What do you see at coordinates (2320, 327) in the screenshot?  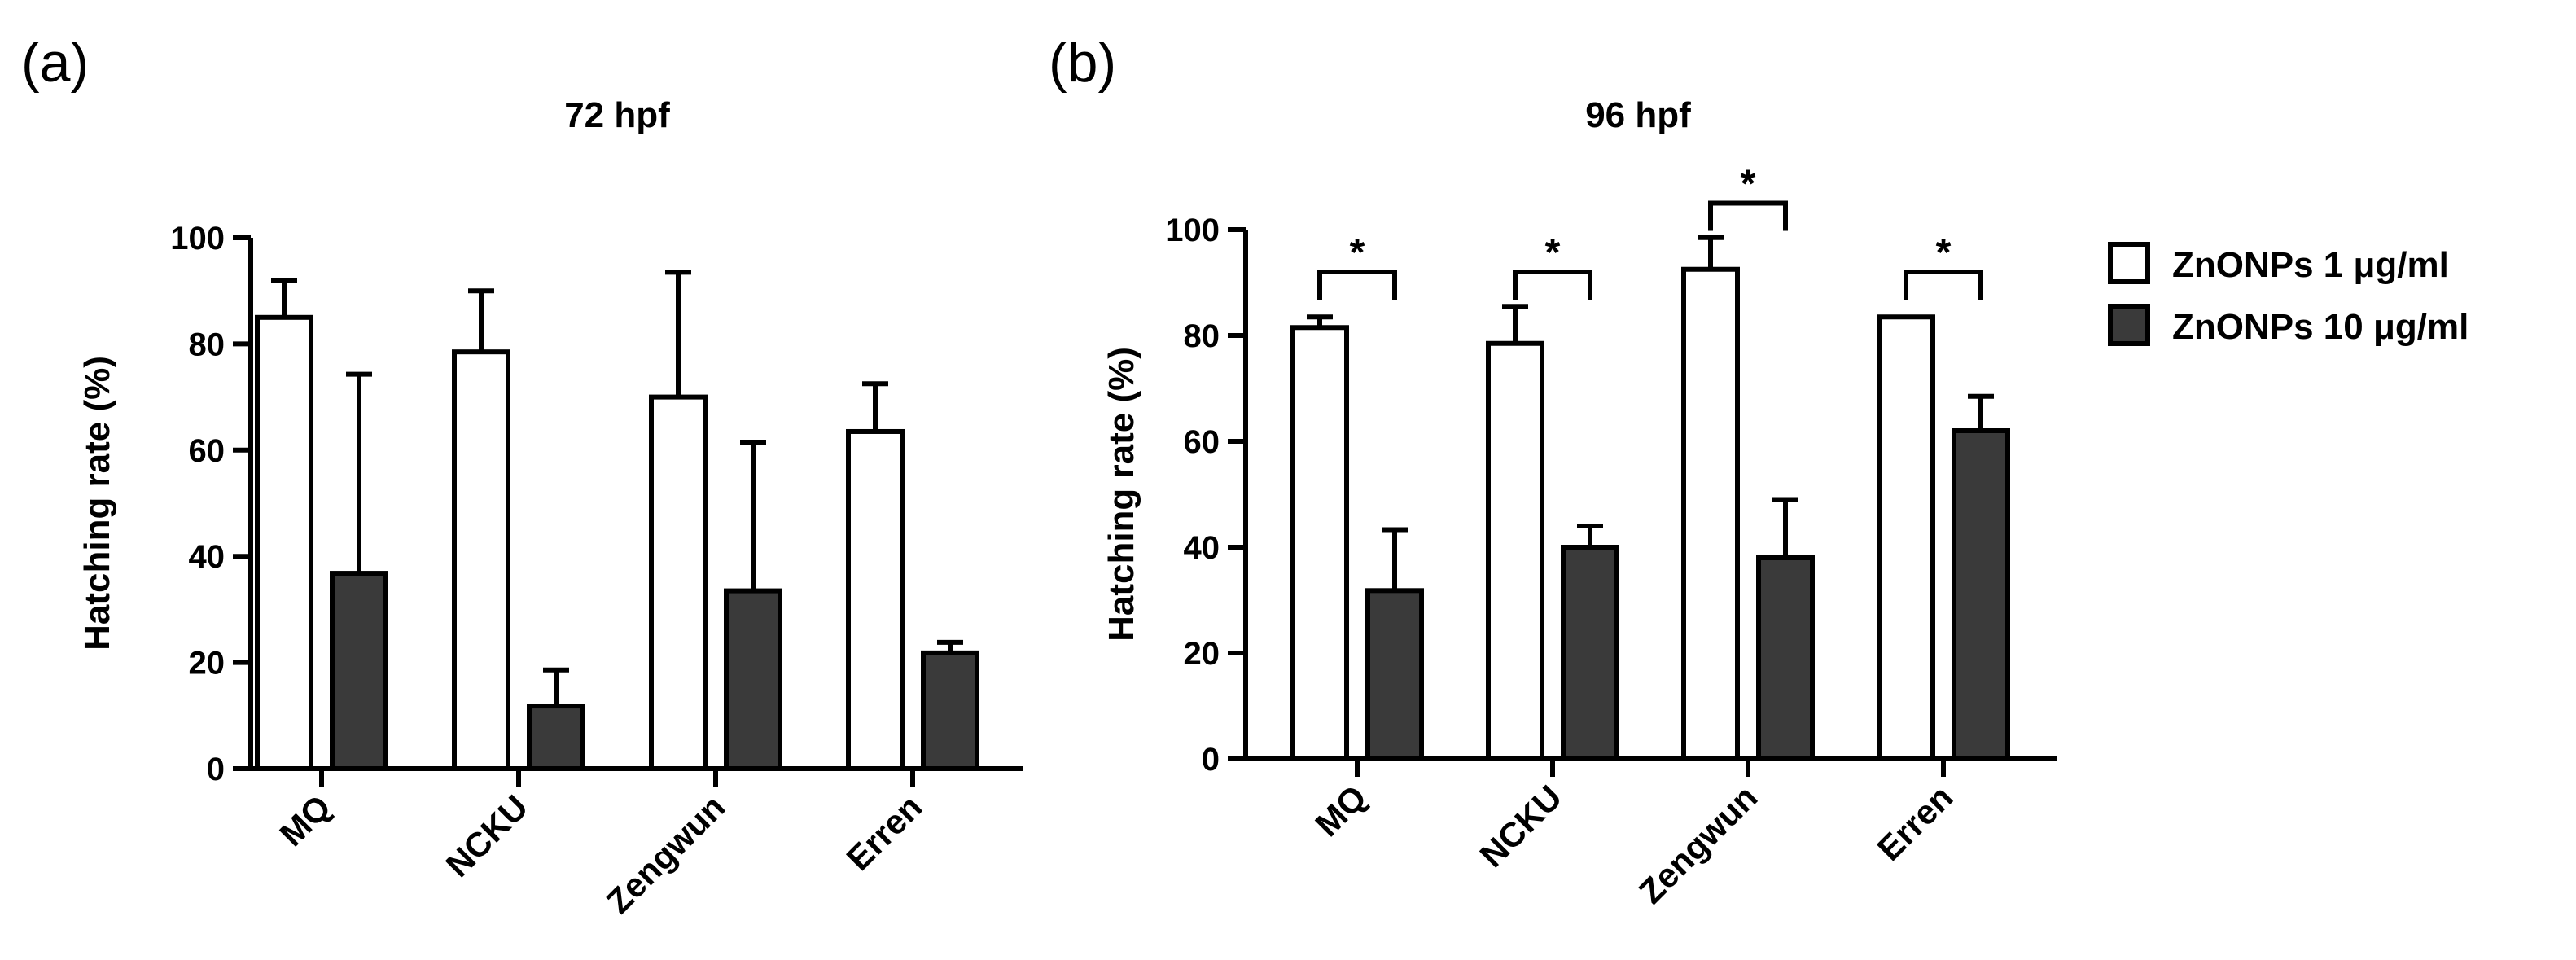 I see `legend-label-10ug: ZnONPs 10 μg/ml` at bounding box center [2320, 327].